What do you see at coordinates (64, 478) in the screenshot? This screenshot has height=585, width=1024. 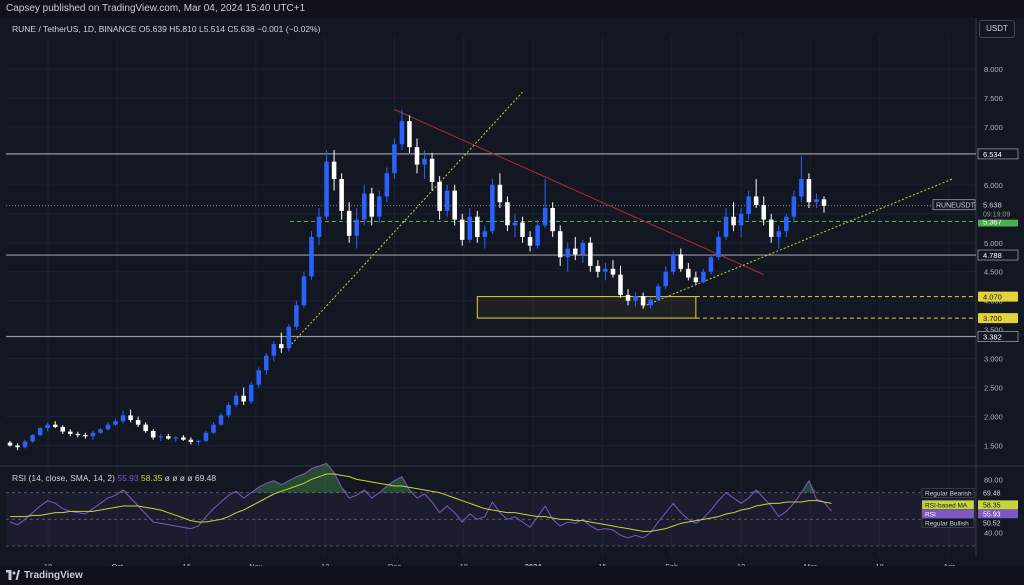 I see `rsi-legend-part: RSI (14, close, SMA, 14, 2)` at bounding box center [64, 478].